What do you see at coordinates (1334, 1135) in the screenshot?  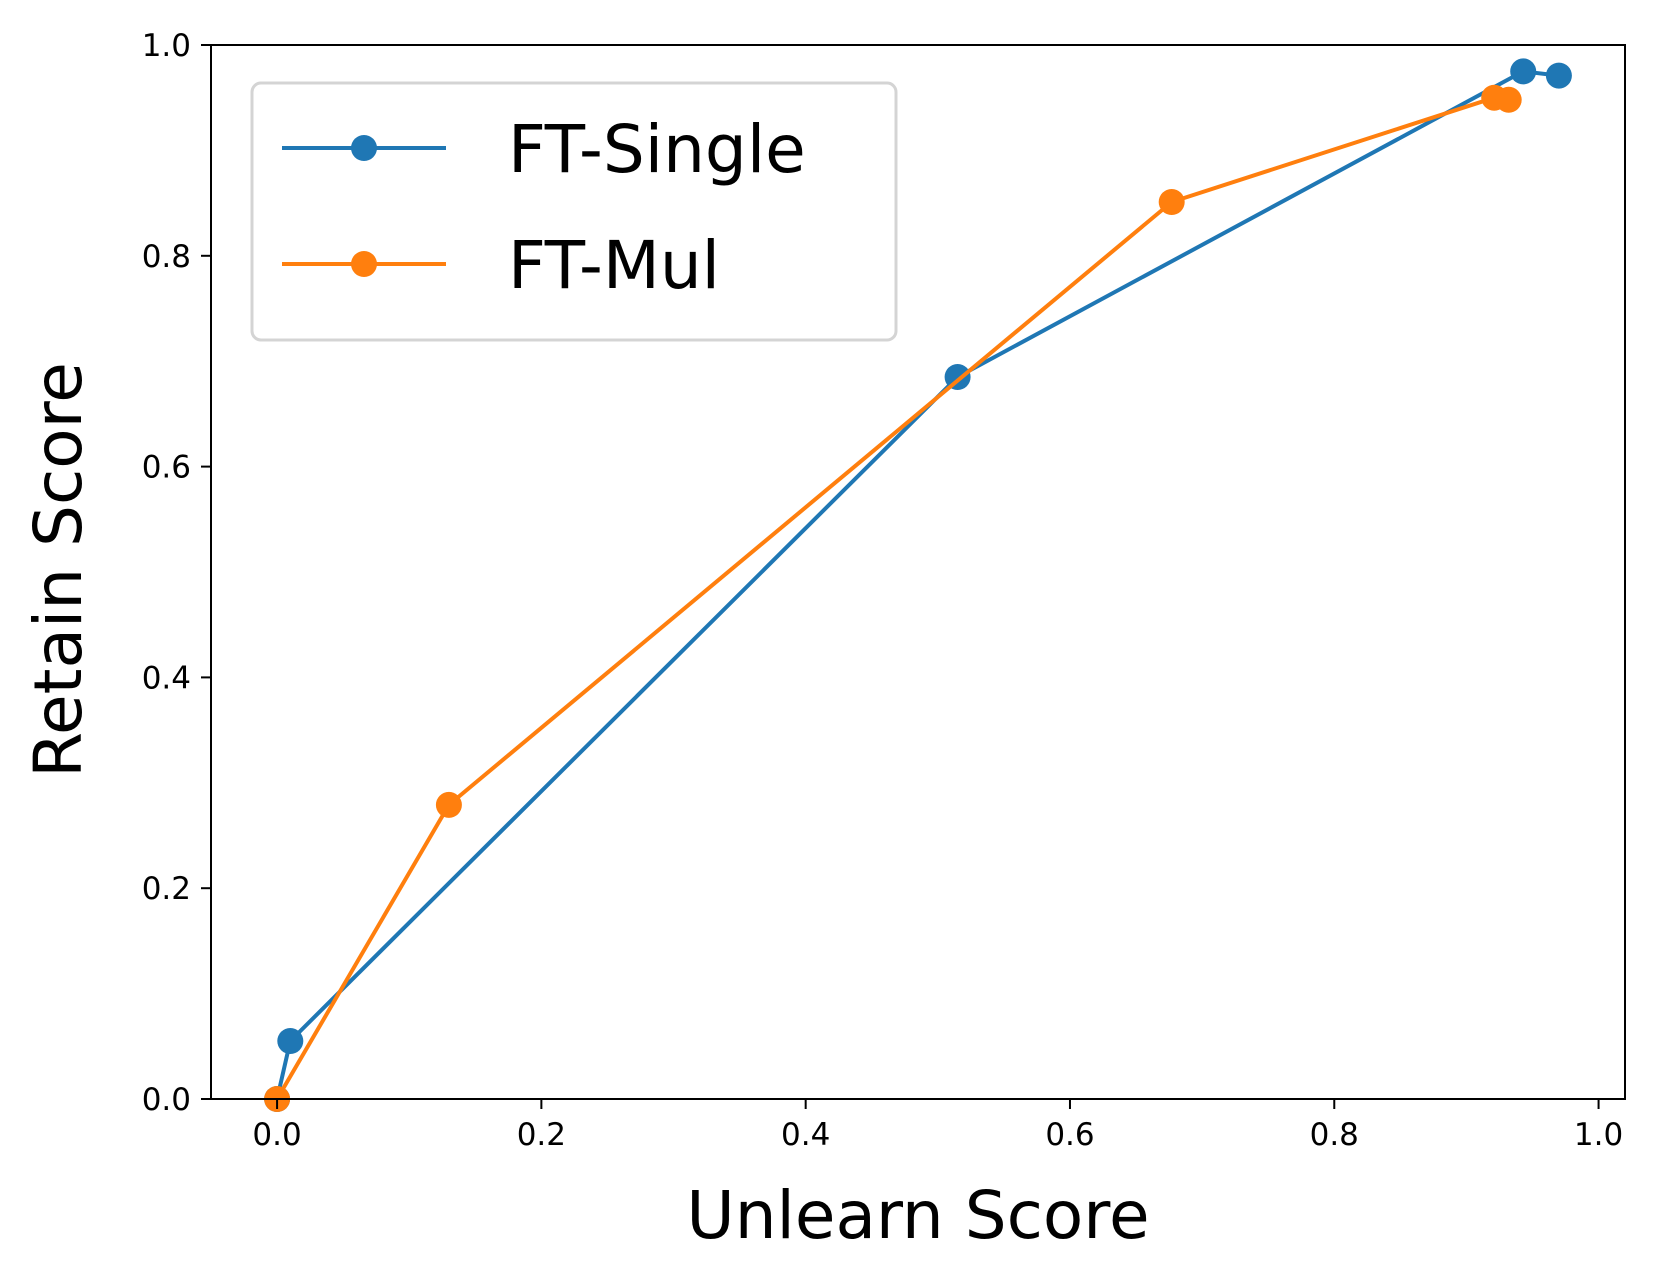 I see `x-tick-label-4: 0.8` at bounding box center [1334, 1135].